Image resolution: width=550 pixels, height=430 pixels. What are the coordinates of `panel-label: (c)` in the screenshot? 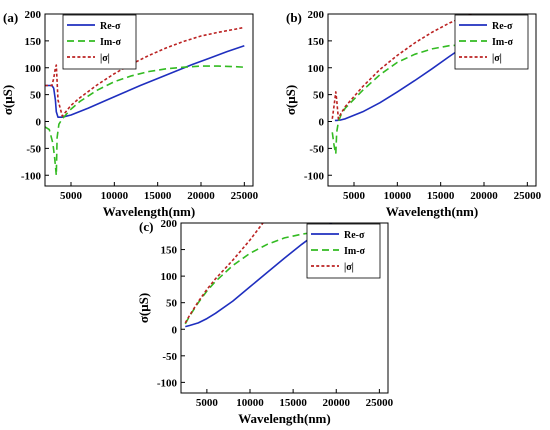 It's located at (146, 226).